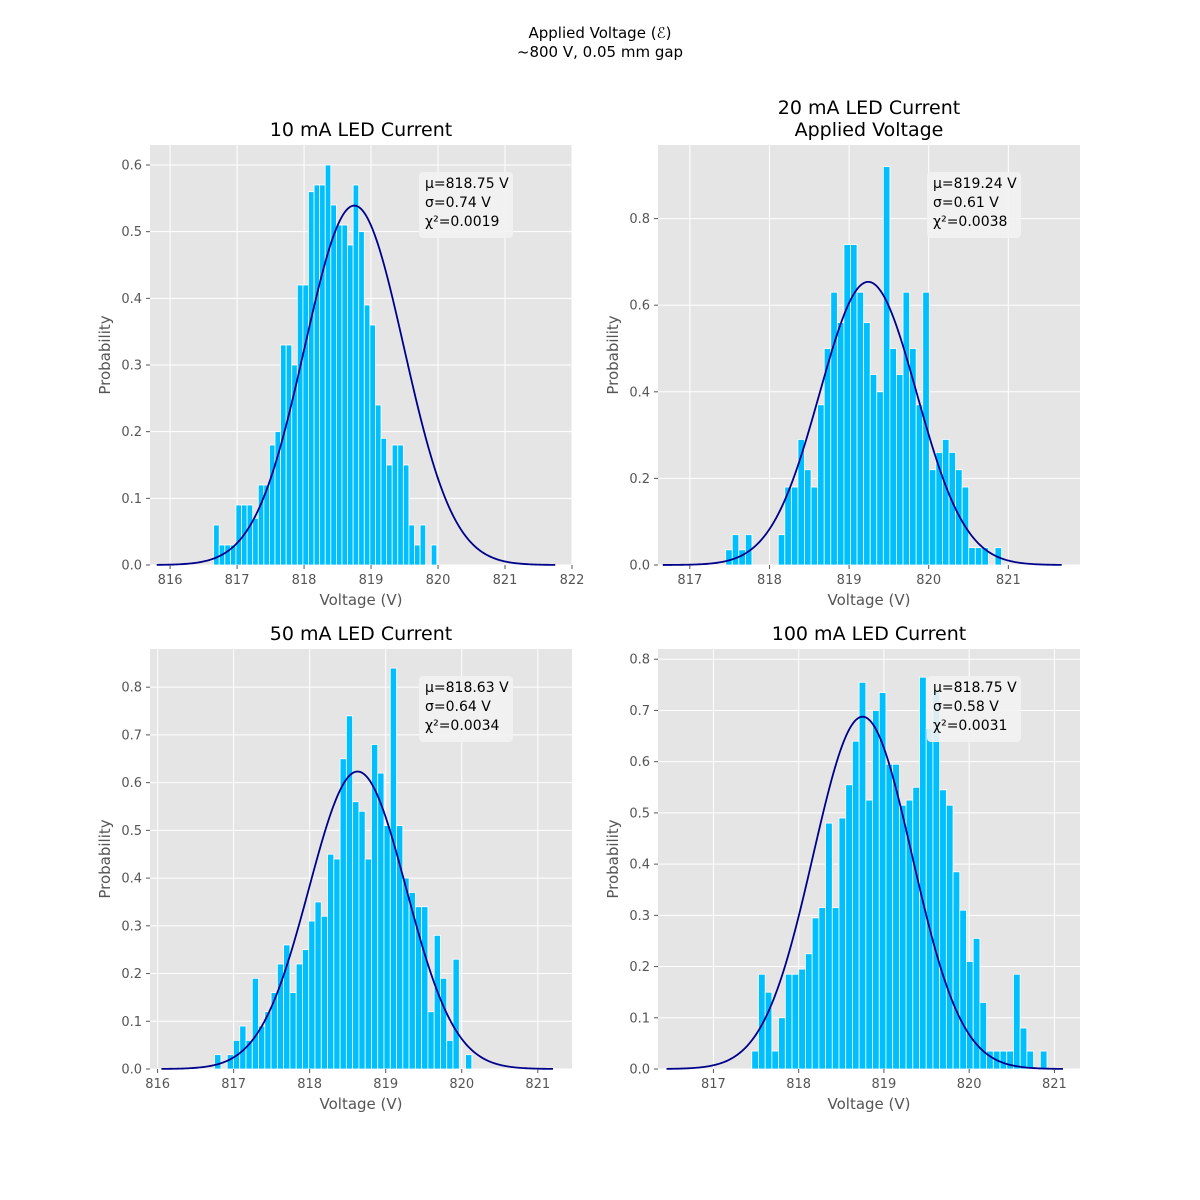 Image resolution: width=1200 pixels, height=1200 pixels. I want to click on y-tick-label: 0.5, so click(639, 813).